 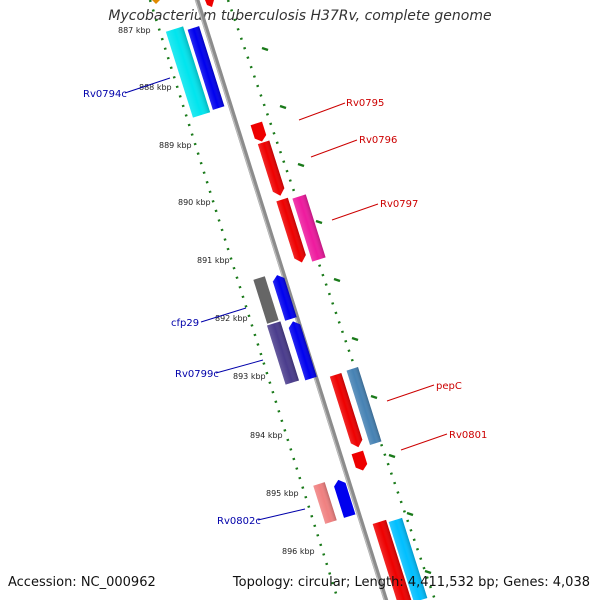 I want to click on tick-label-889: 889 kbp, so click(x=175, y=145).